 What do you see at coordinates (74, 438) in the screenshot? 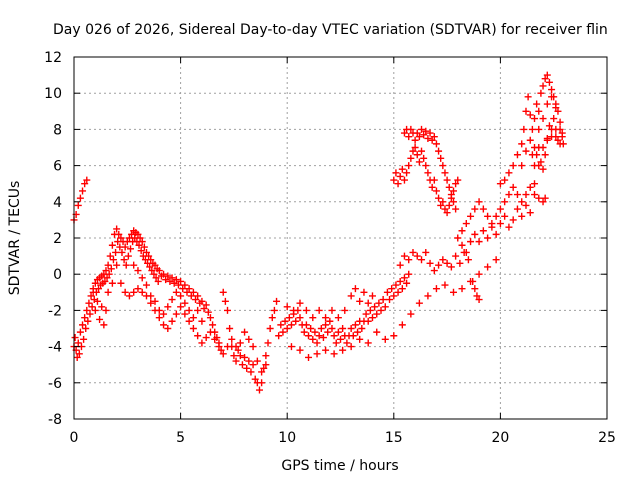
I see `x-tick-label: 0` at bounding box center [74, 438].